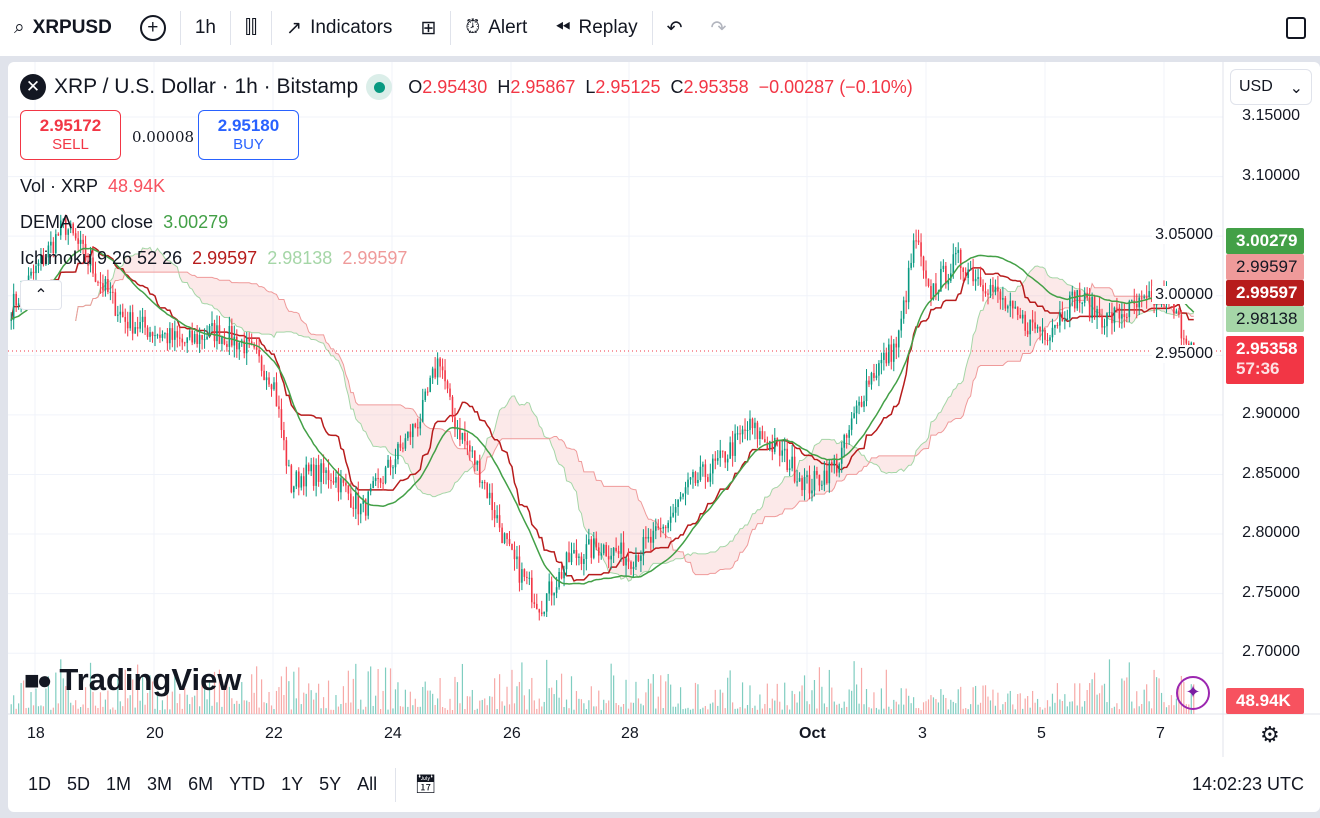 The image size is (1320, 818). What do you see at coordinates (339, 28) in the screenshot?
I see `indicators-button: ↗ Indicators` at bounding box center [339, 28].